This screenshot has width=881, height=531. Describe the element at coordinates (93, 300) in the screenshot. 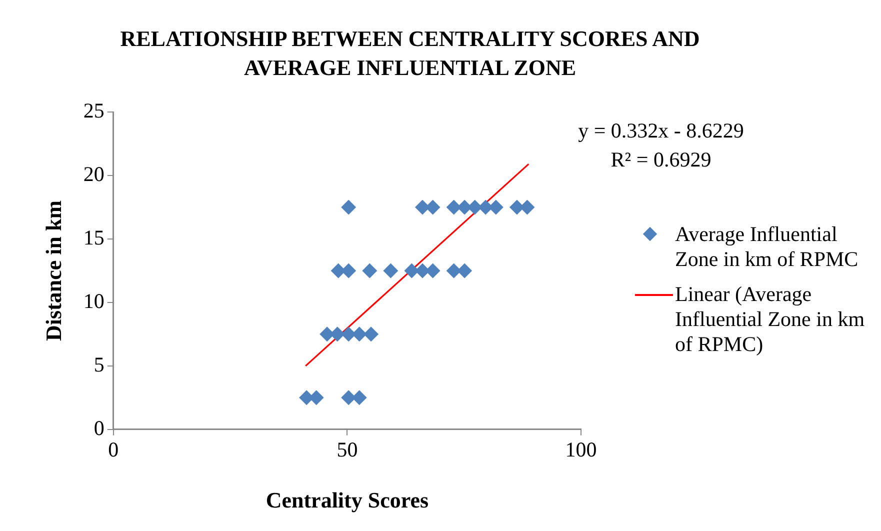

I see `y-tick-label: 10` at that location.